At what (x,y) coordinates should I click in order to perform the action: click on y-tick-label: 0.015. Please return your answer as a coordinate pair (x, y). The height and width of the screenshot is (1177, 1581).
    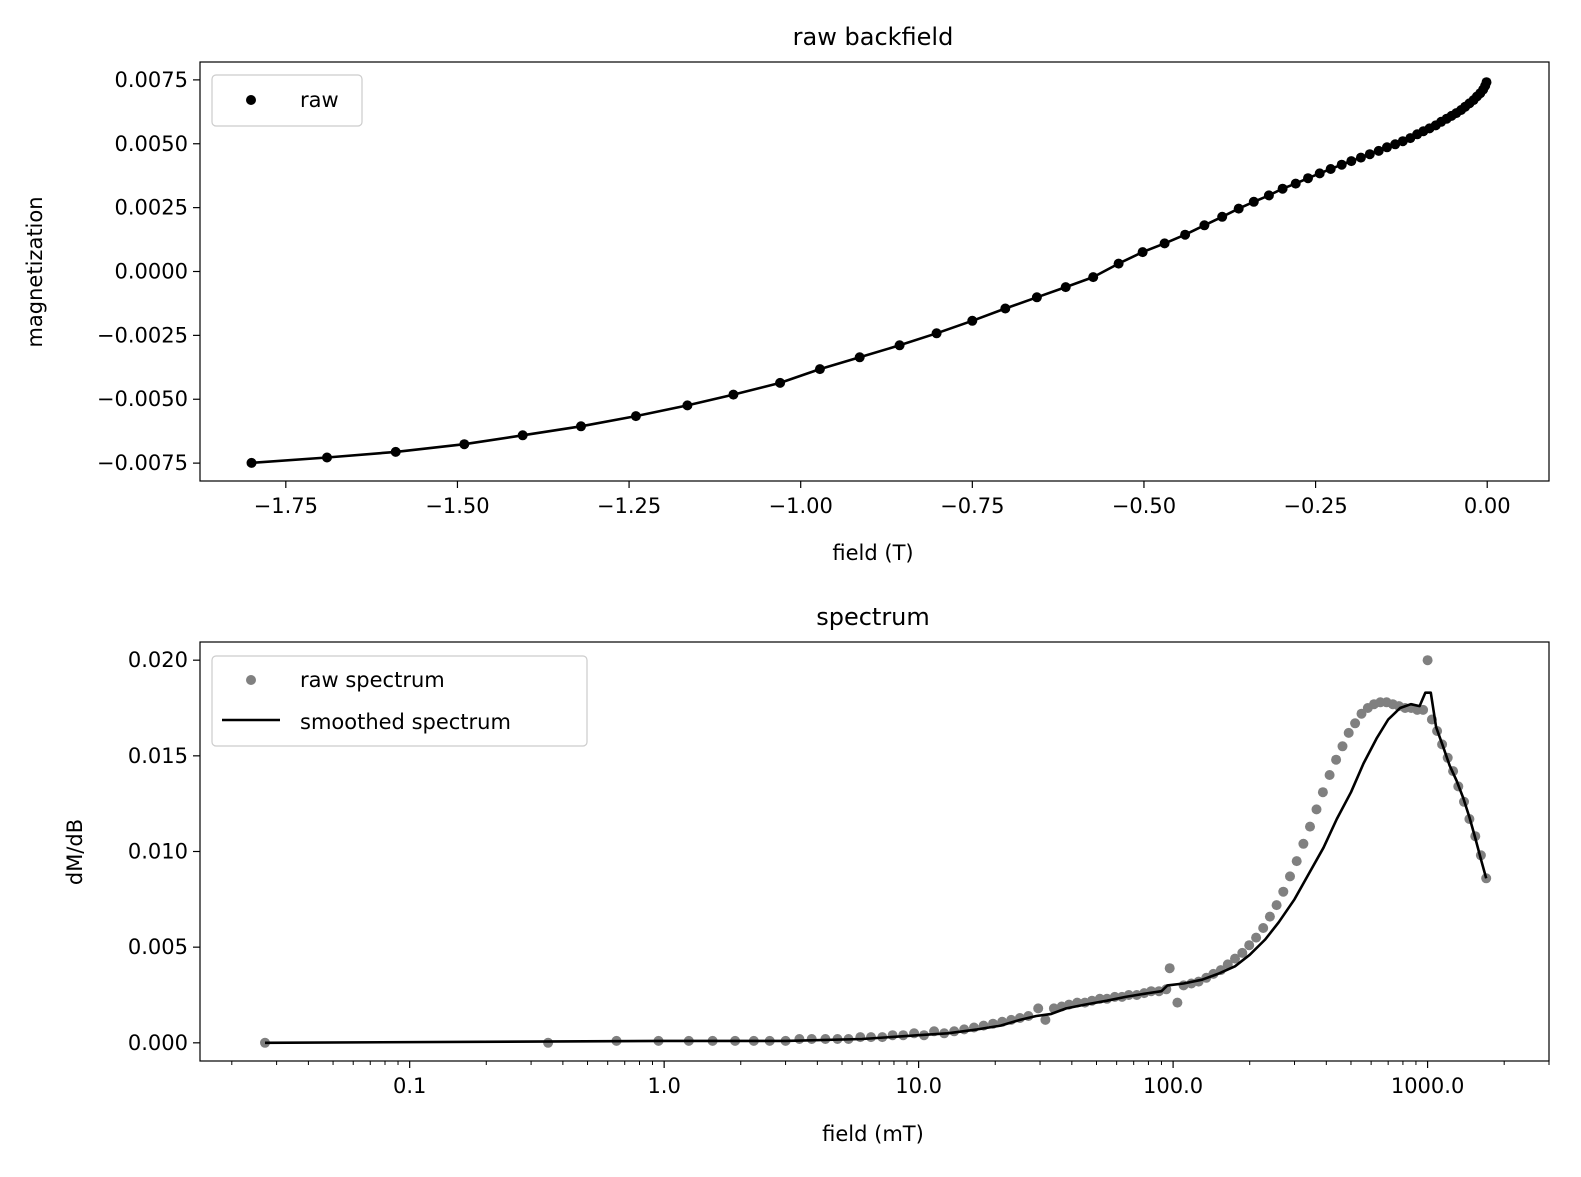
    Looking at the image, I should click on (158, 756).